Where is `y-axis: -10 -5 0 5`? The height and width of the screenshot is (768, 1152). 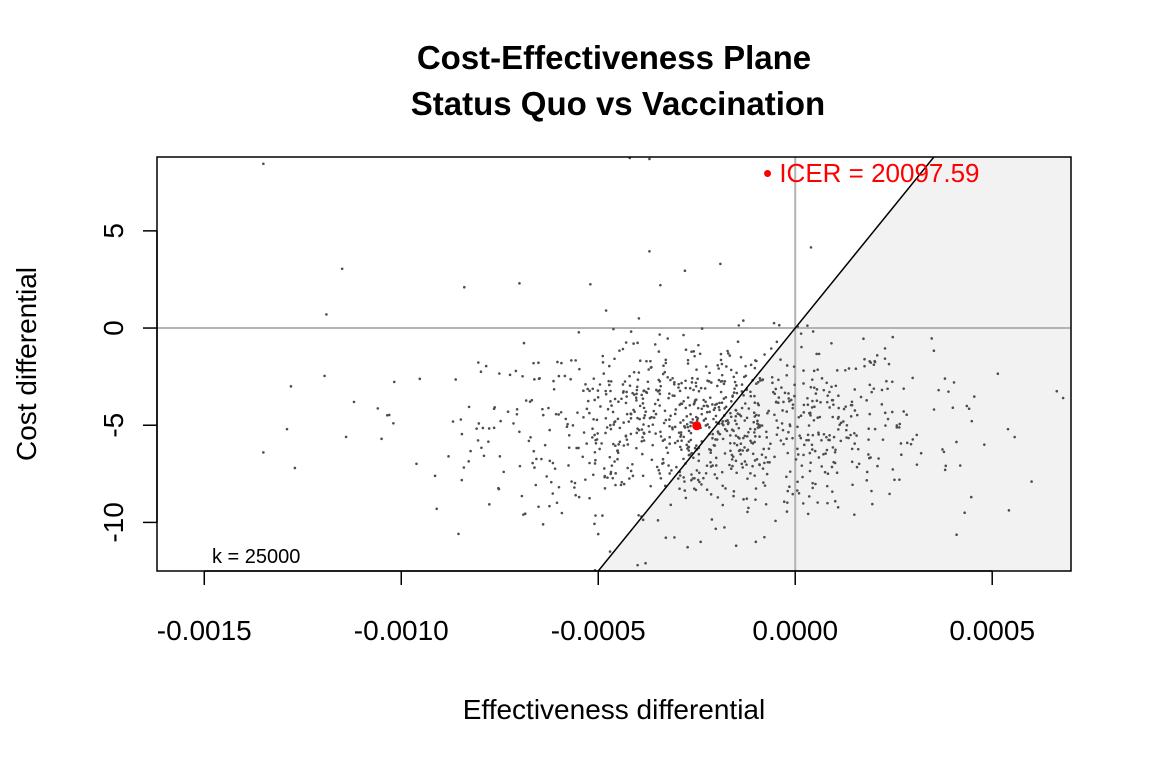 y-axis: -10 -5 0 5 is located at coordinates (128, 383).